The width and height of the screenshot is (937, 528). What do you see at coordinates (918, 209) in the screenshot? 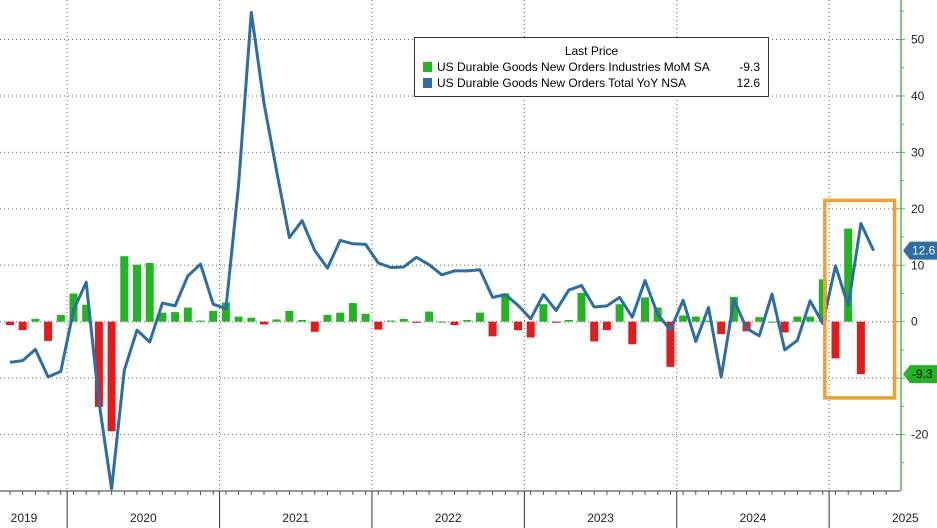
I see `y-tick-label: 20` at bounding box center [918, 209].